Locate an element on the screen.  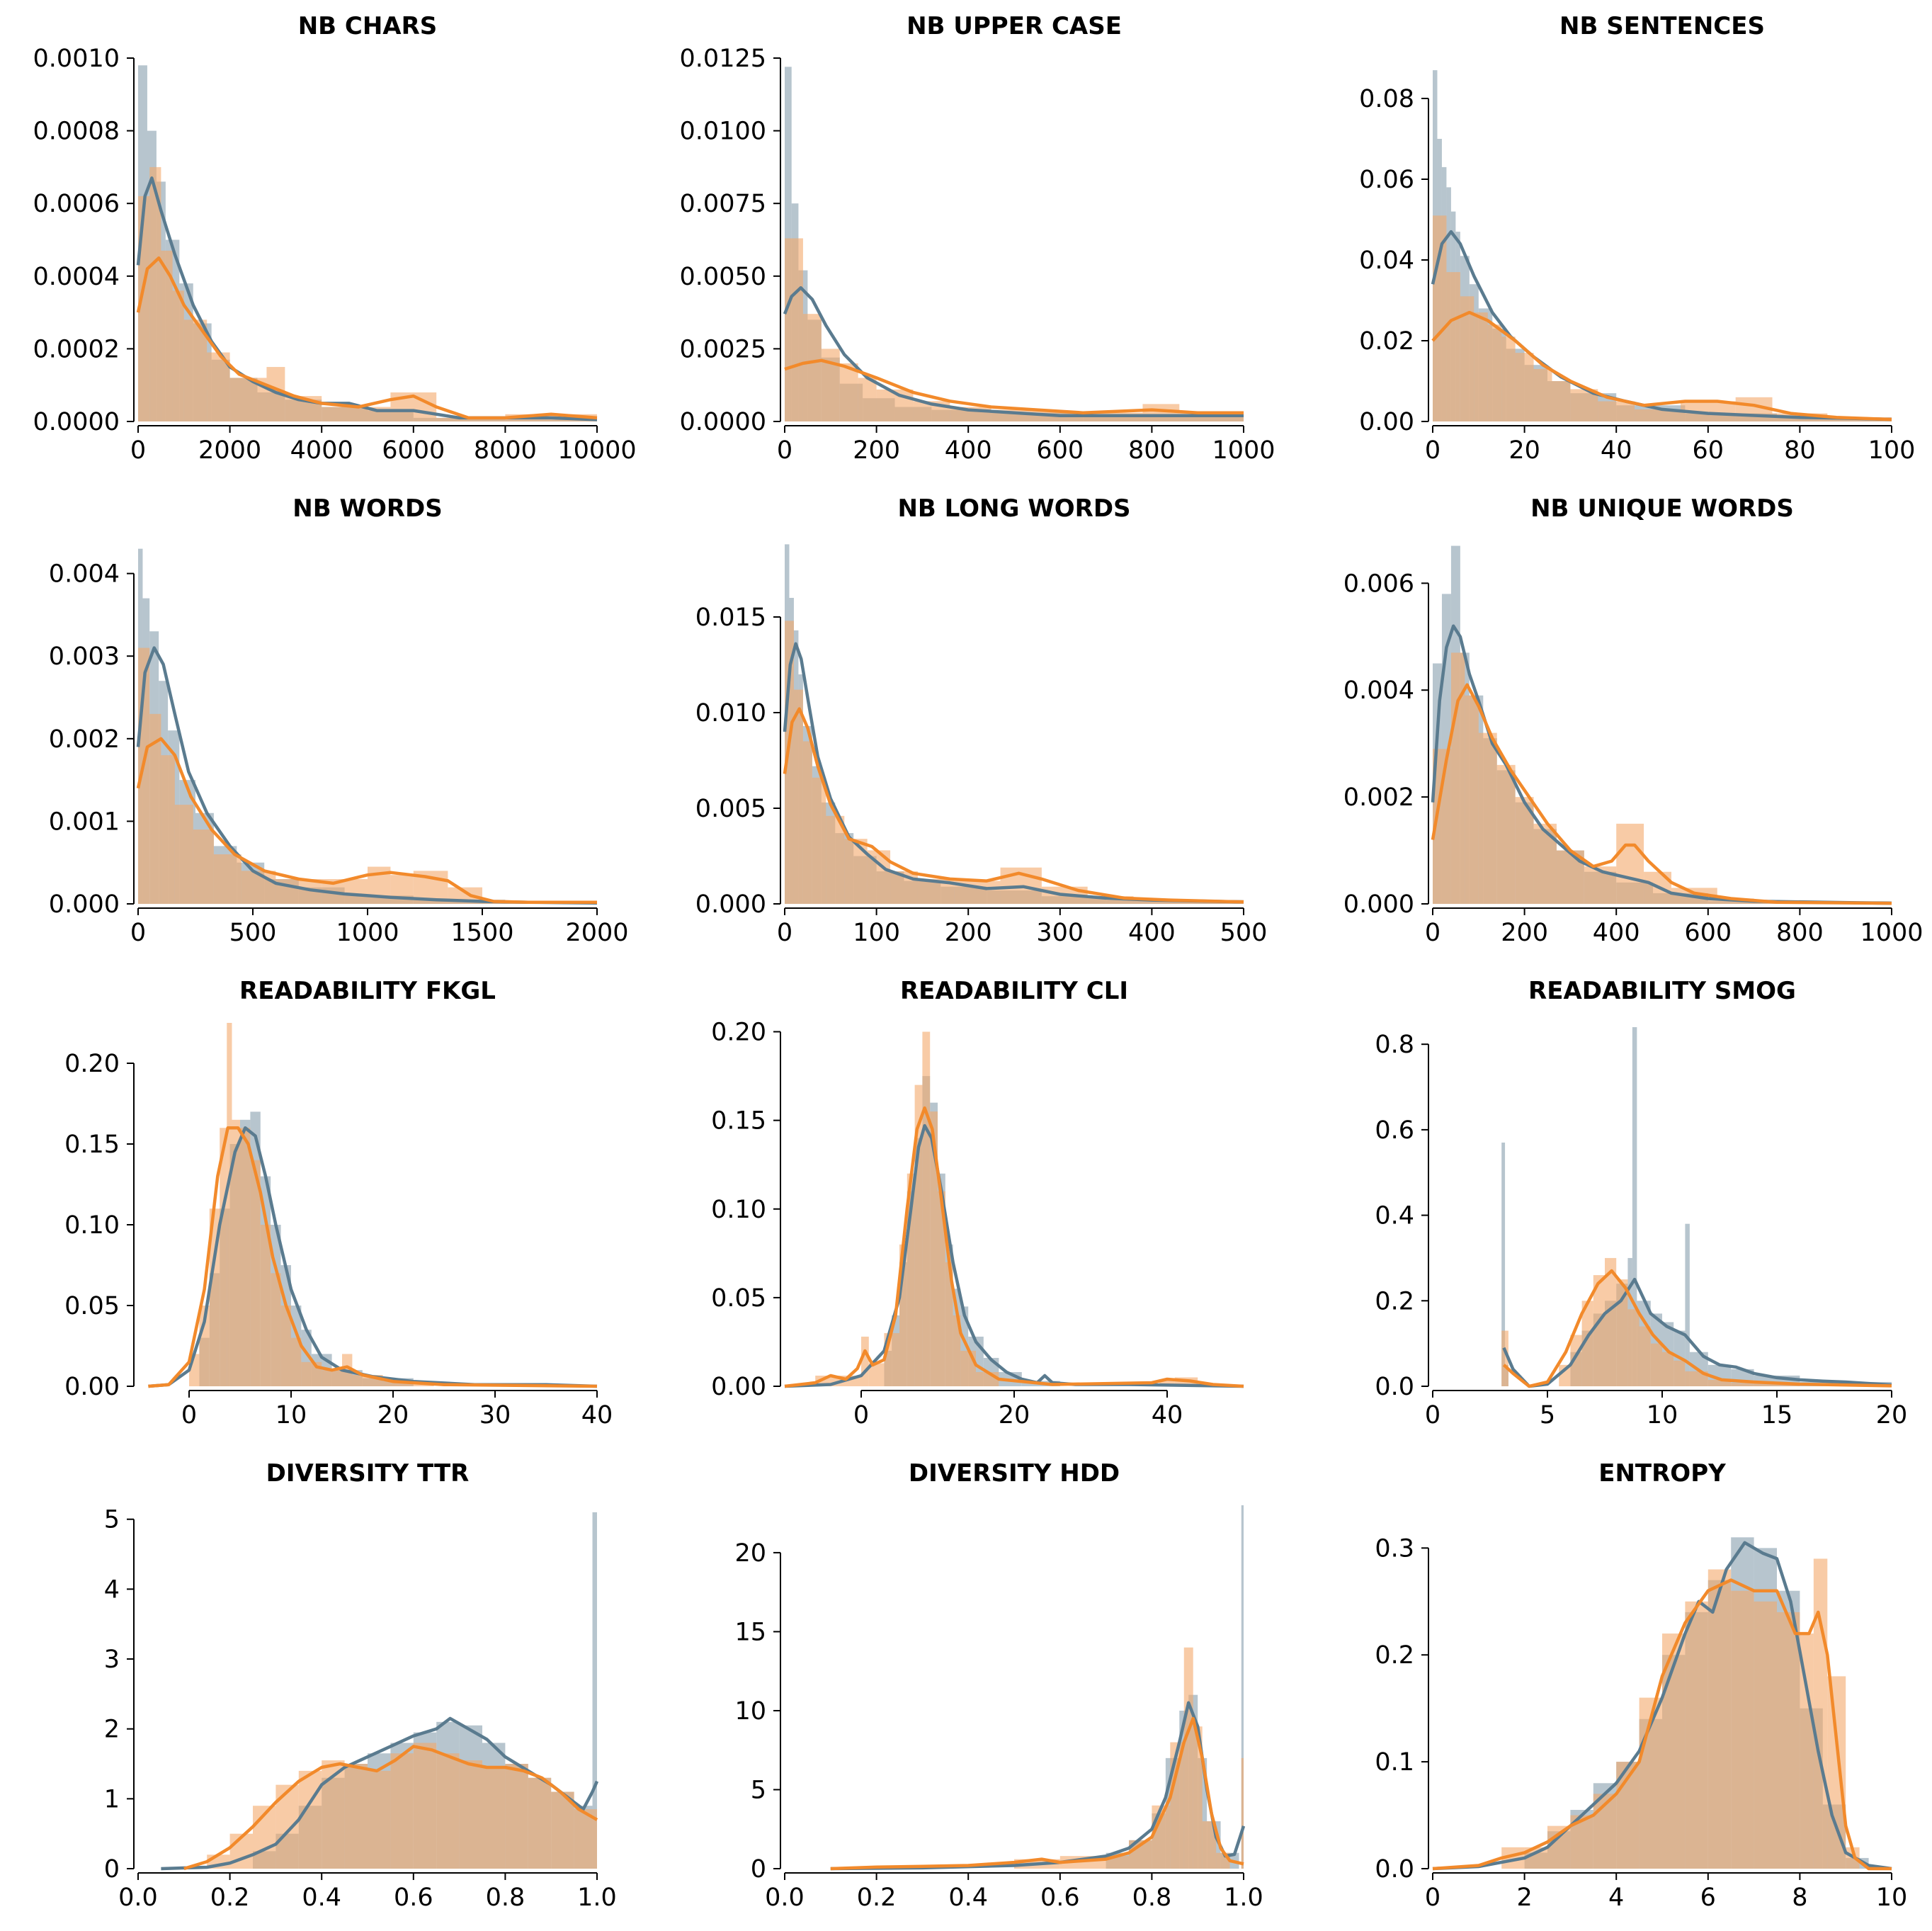
x-tick-label: 6 is located at coordinates (1708, 1898).